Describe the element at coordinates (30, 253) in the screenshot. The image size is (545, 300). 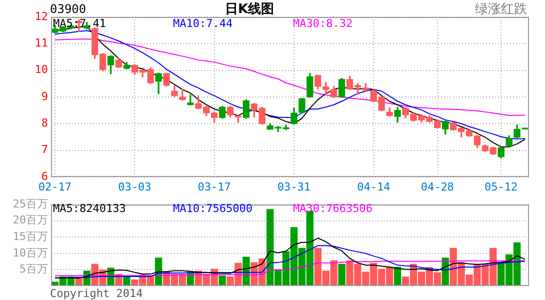
I see `y-tick-label: 10百万` at that location.